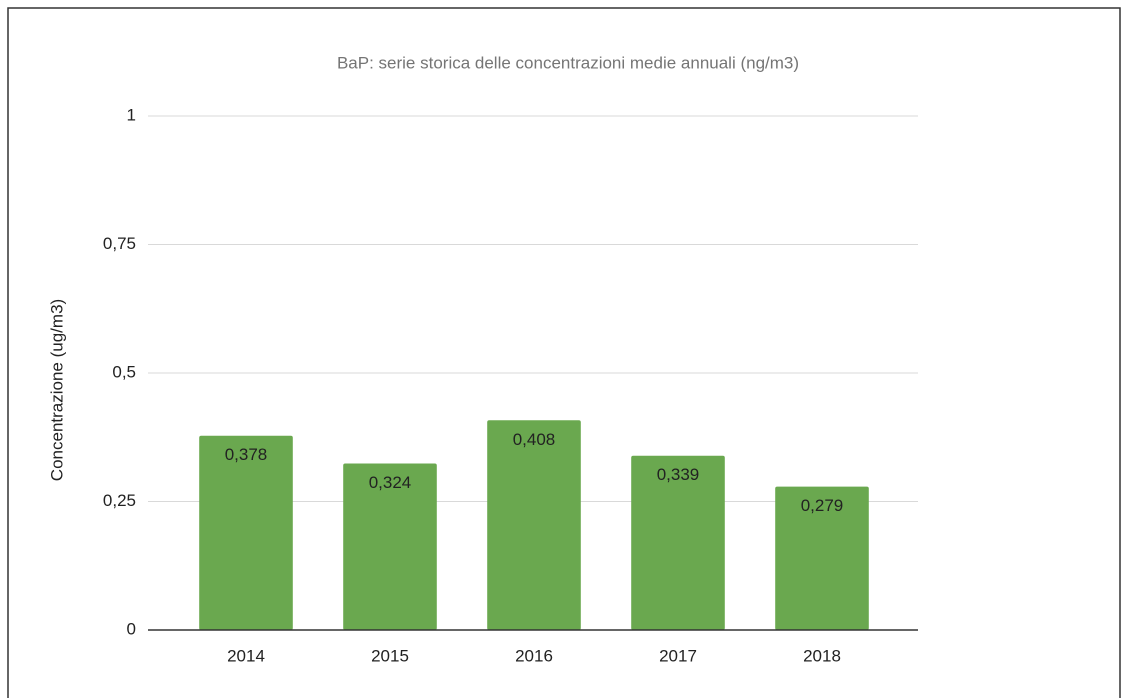 This screenshot has width=1127, height=698. I want to click on x-tick-label: 2016, so click(534, 655).